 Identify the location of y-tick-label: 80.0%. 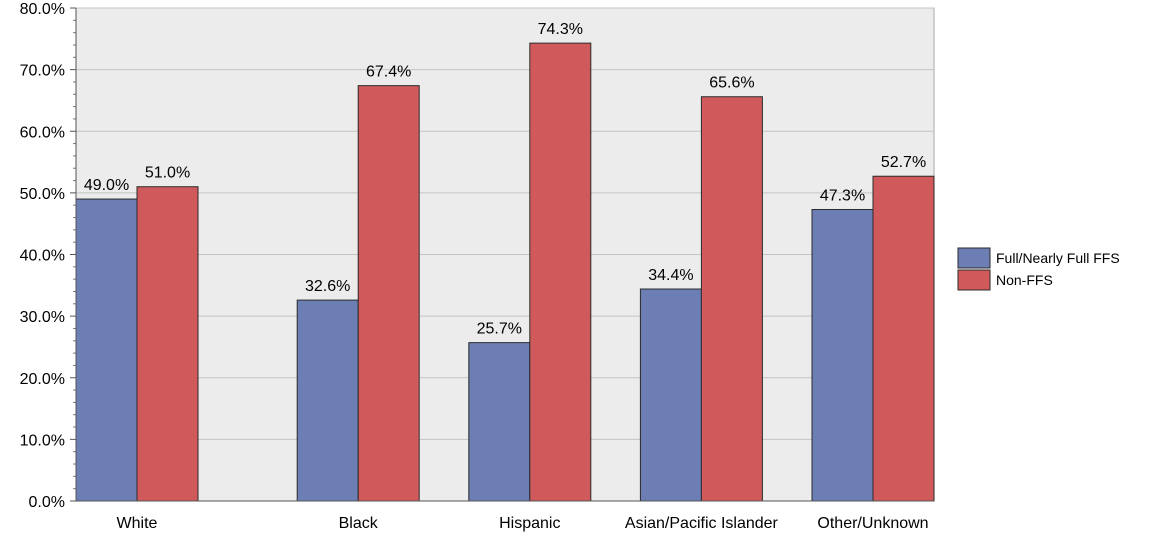
(42, 9).